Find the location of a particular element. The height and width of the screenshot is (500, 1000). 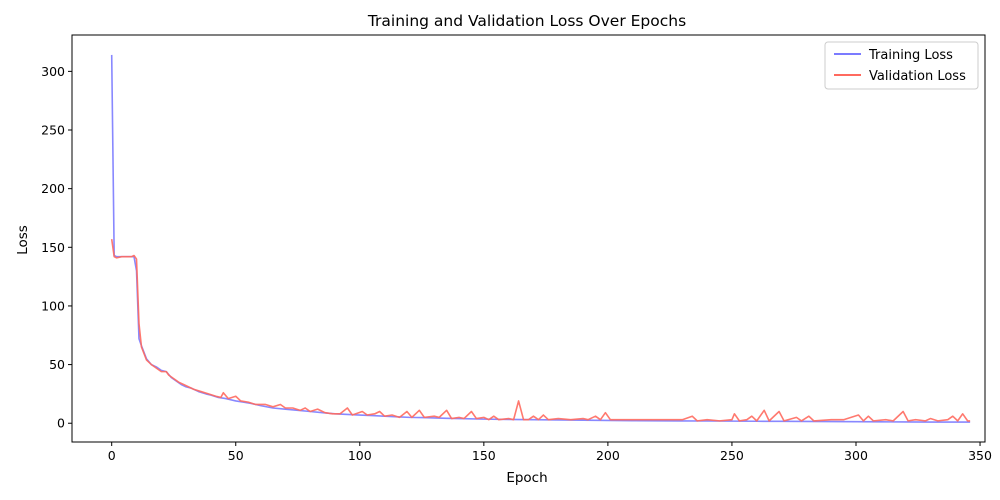

x-axis-ticks: 0 50 100 150 200 250 300 350 is located at coordinates (550, 452).